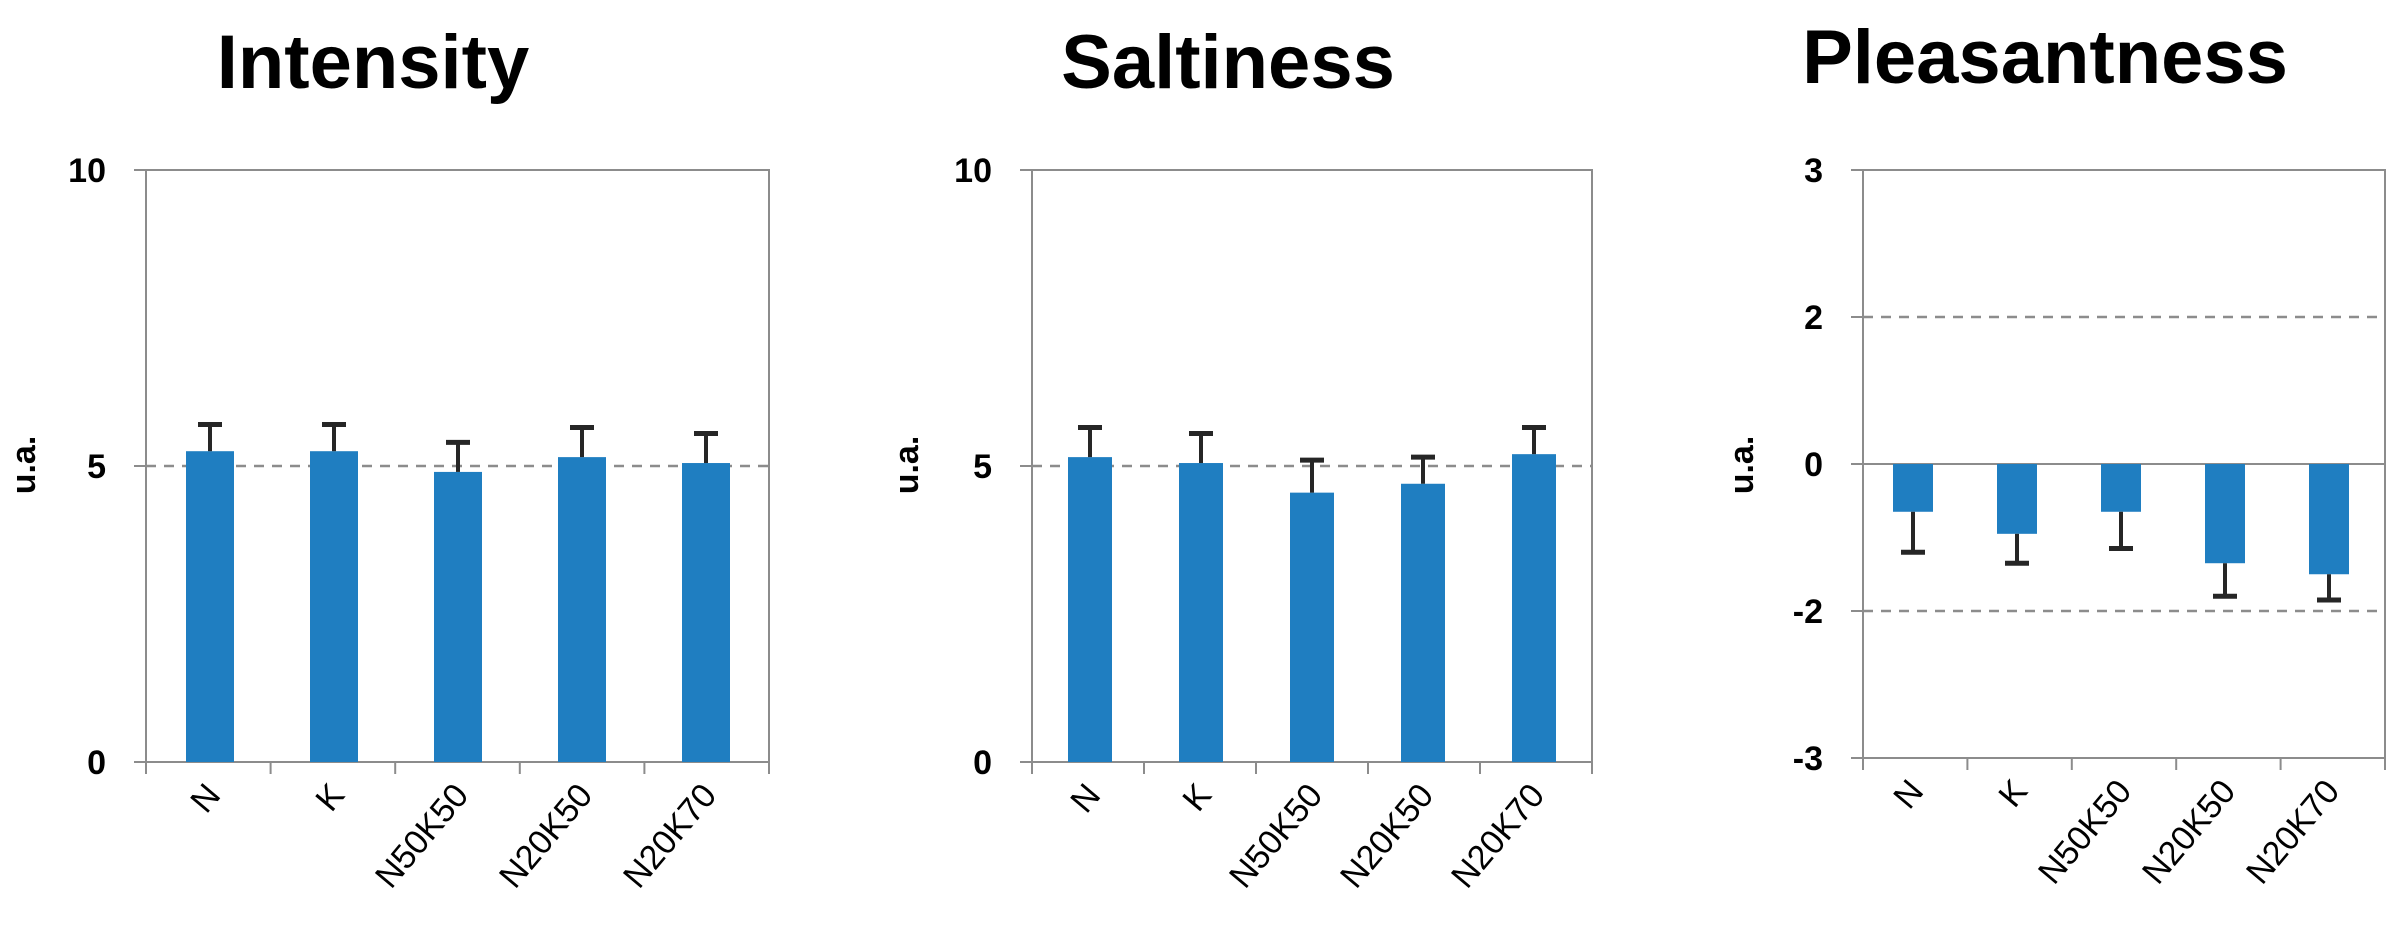  Describe the element at coordinates (373, 62) in the screenshot. I see `chart-title: Intensity` at that location.